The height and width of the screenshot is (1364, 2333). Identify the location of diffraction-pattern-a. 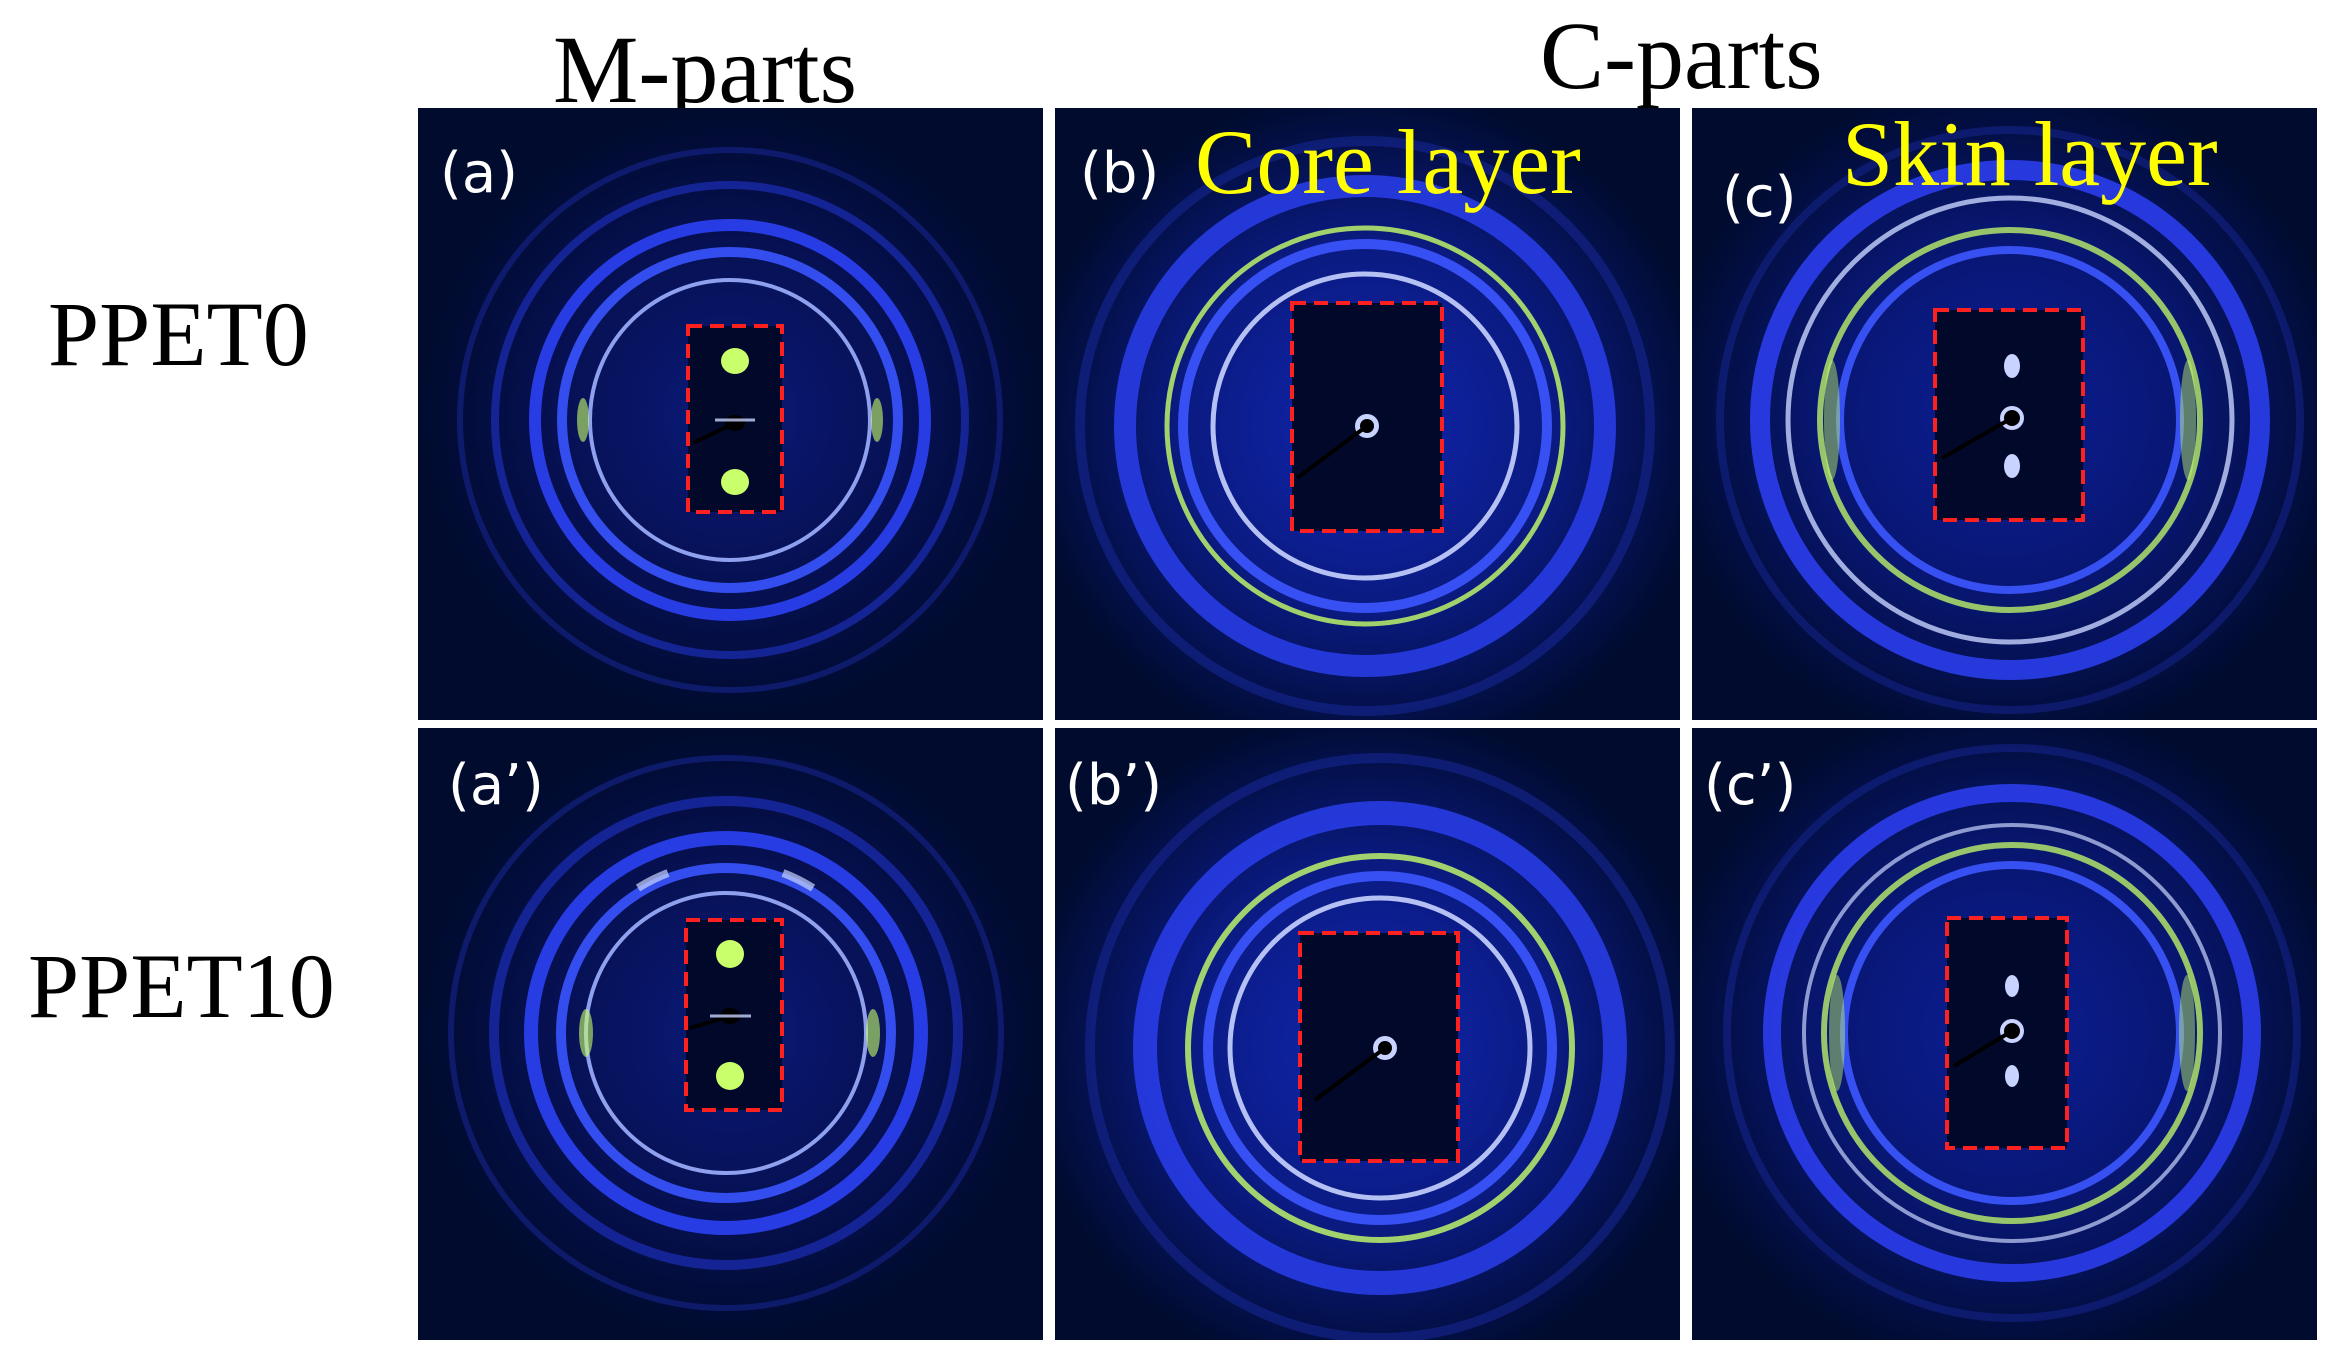
(730, 414).